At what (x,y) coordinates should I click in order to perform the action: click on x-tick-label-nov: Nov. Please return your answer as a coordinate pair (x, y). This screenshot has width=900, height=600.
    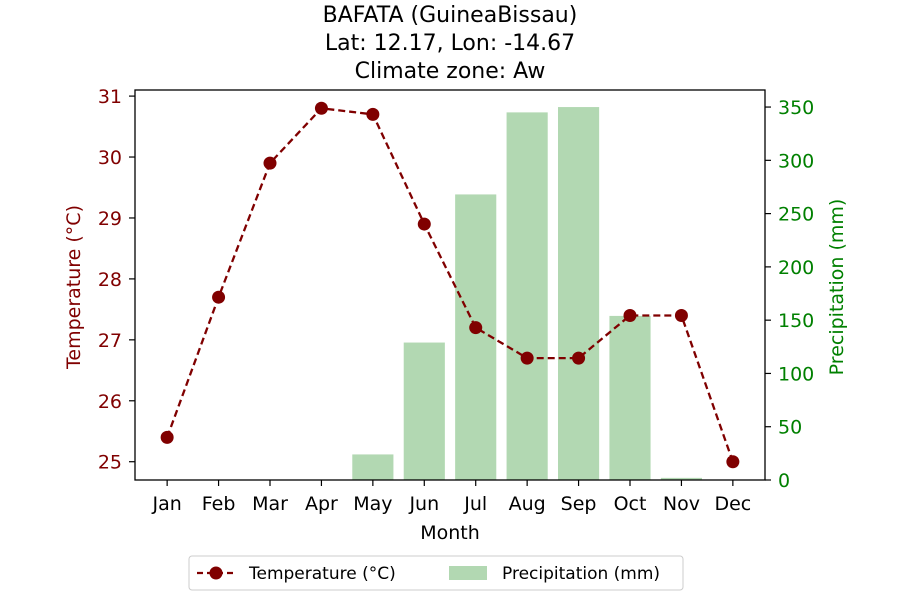
    Looking at the image, I should click on (681, 504).